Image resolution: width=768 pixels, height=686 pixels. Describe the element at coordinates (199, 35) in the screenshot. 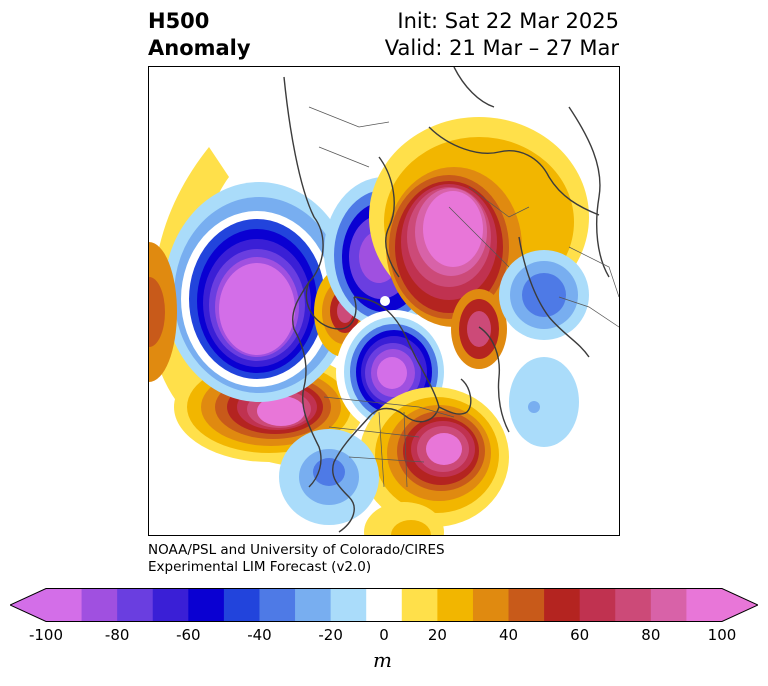

I see `map-title: H500 Anomaly` at that location.